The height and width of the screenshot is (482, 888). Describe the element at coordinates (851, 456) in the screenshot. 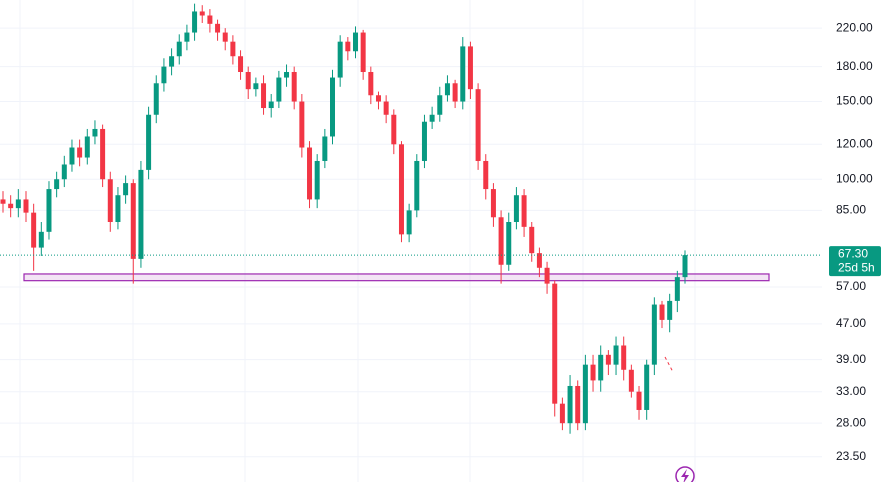

I see `y-tick-label: 23.50` at that location.